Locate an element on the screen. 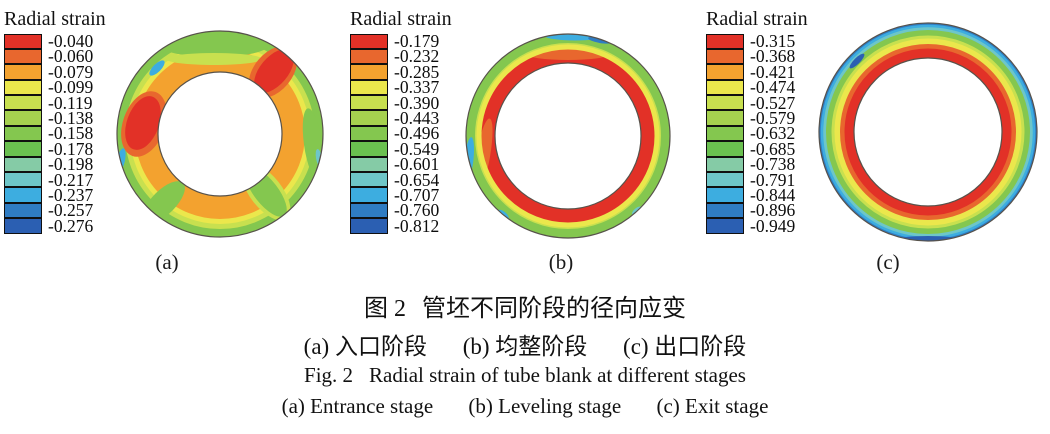 This screenshot has width=1050, height=434. legend-value: -0.474 is located at coordinates (773, 87).